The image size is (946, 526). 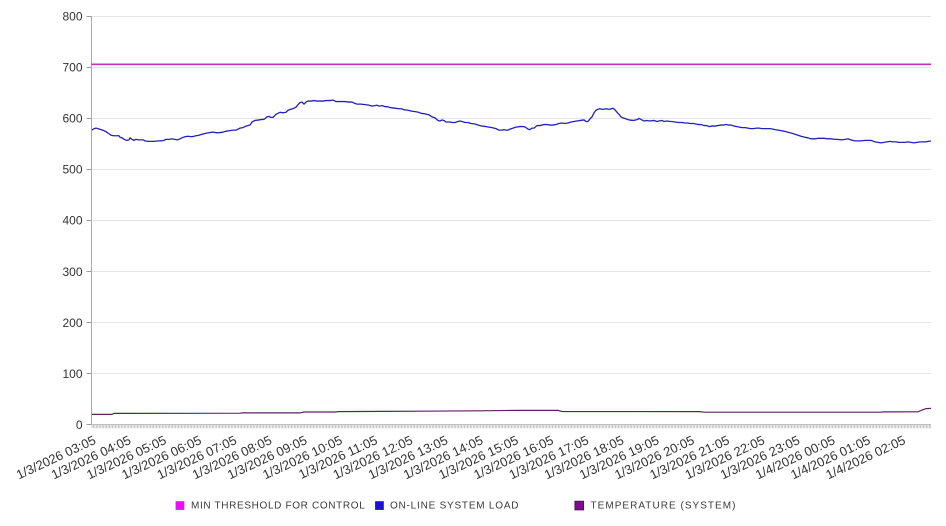 What do you see at coordinates (278, 505) in the screenshot?
I see `svg-text: MIN THRESHOLD FOR CONTROL` at bounding box center [278, 505].